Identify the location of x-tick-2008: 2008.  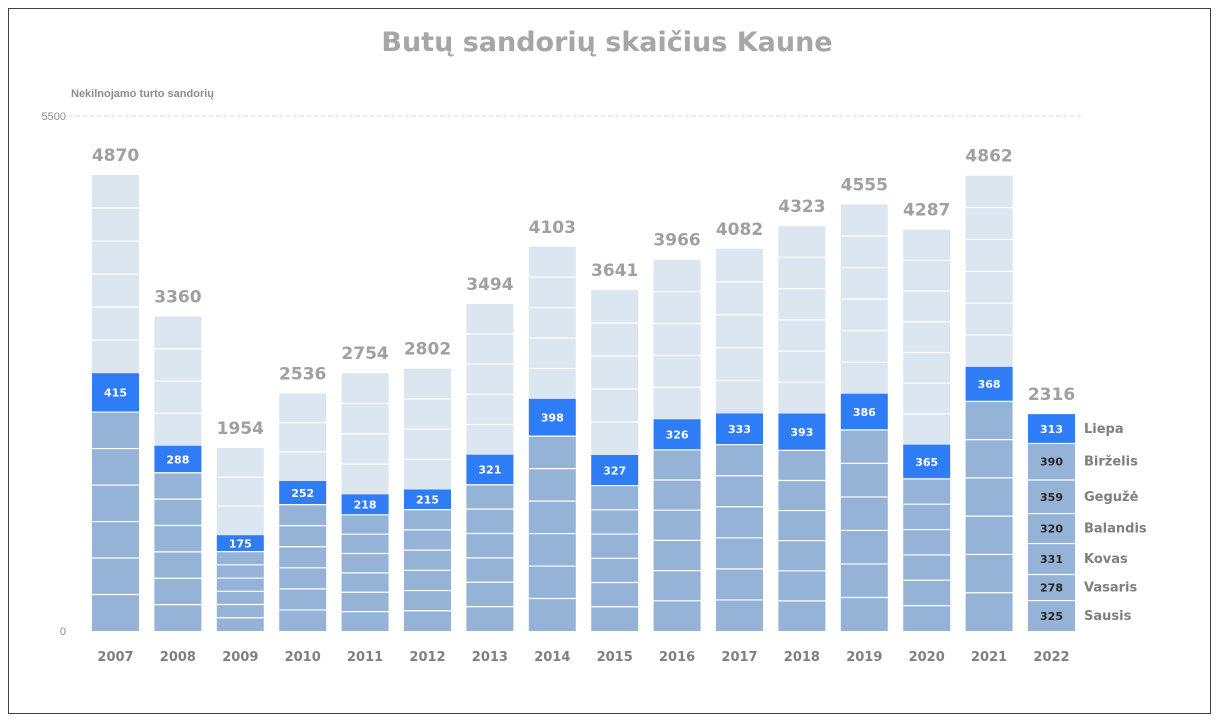
(178, 657).